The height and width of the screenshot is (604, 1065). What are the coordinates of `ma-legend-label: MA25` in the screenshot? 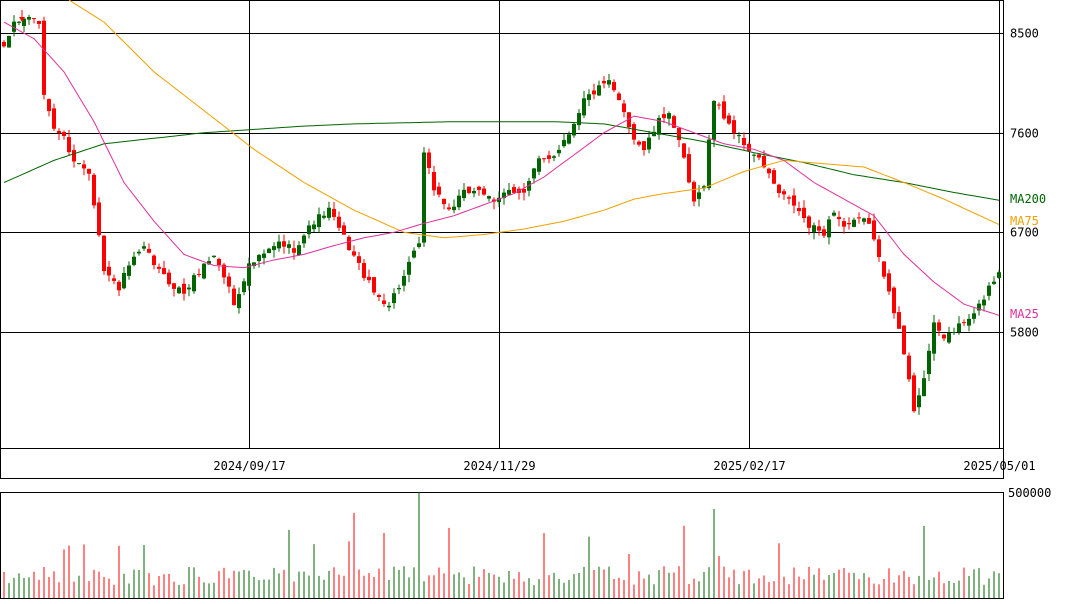 It's located at (1024, 314).